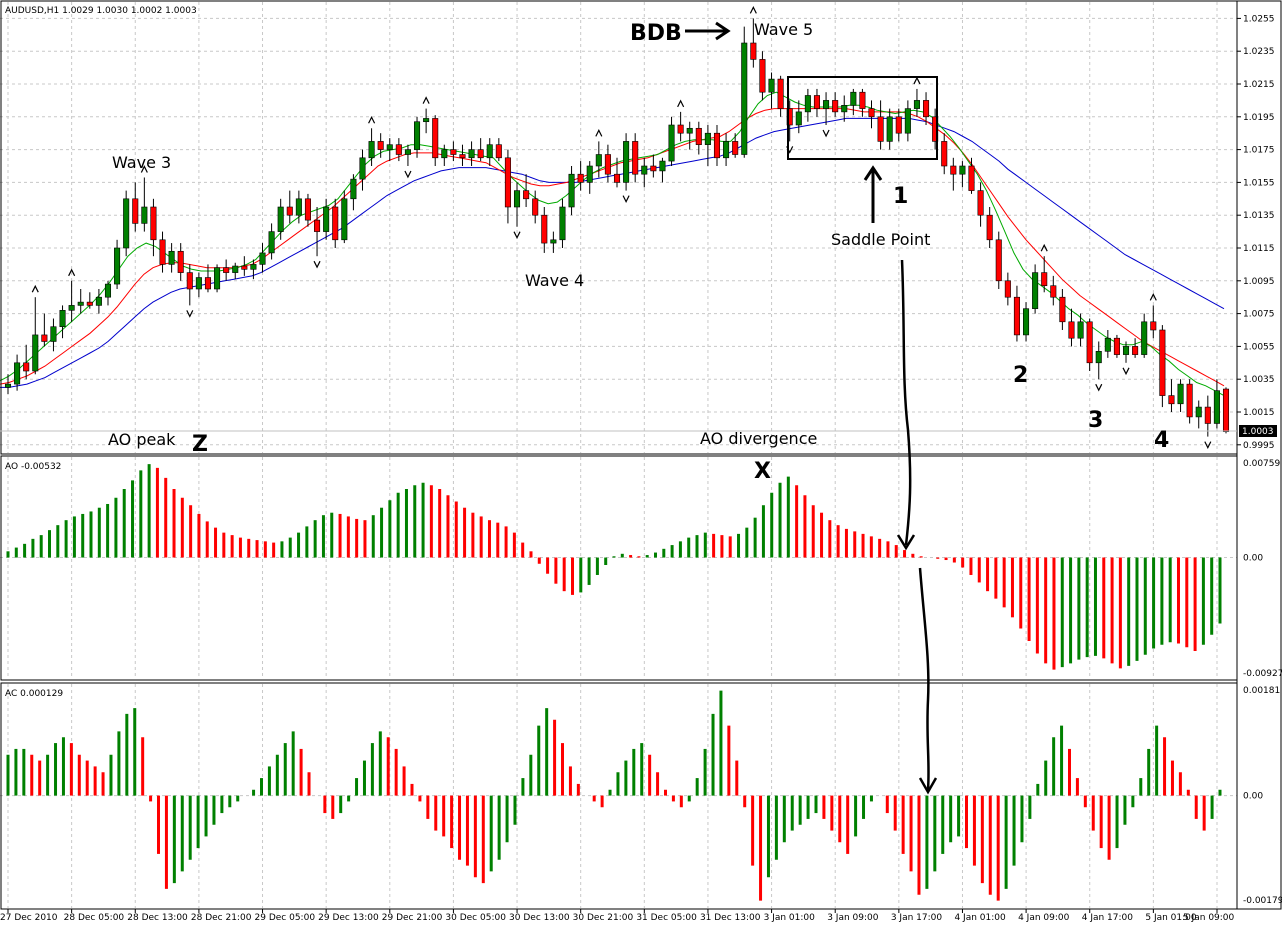 The image size is (1282, 931). I want to click on annotation-ao-divergence: AO divergence, so click(758, 438).